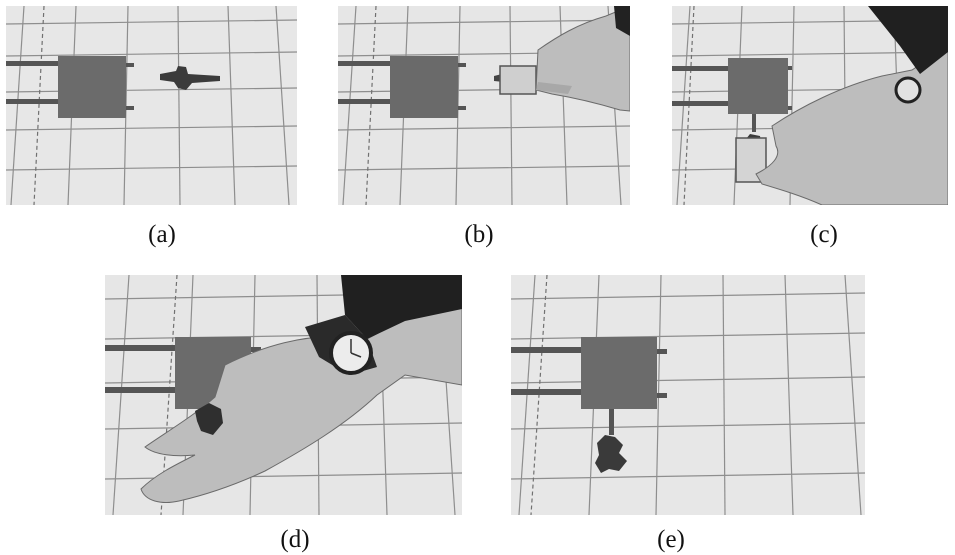 The height and width of the screenshot is (555, 955). What do you see at coordinates (671, 539) in the screenshot?
I see `caption-e: (e)` at bounding box center [671, 539].